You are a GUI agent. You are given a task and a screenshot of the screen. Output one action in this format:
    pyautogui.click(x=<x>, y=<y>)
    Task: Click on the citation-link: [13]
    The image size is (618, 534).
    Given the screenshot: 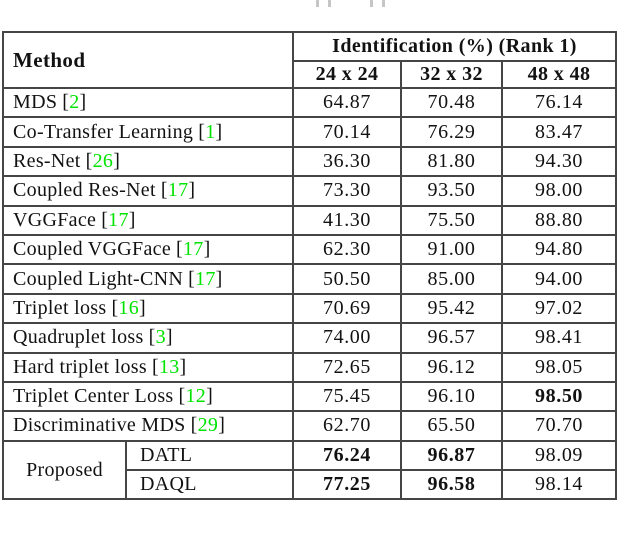 What is the action you would take?
    pyautogui.click(x=169, y=367)
    